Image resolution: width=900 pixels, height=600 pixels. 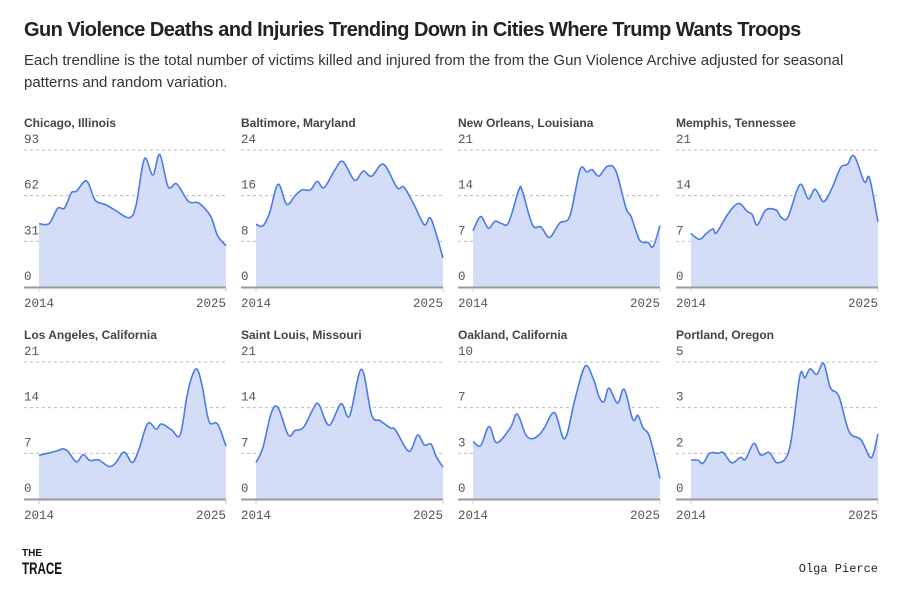 I want to click on panel-title: Memphis, Tennessee, so click(x=736, y=123).